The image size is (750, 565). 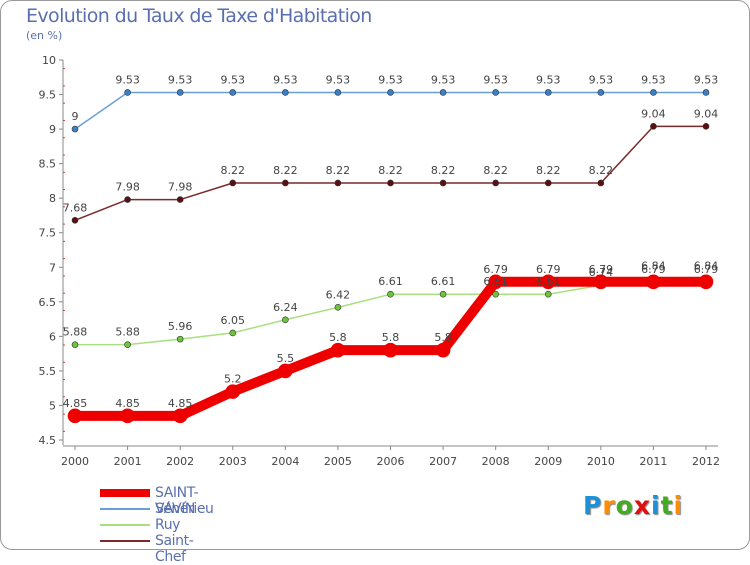 What do you see at coordinates (184, 509) in the screenshot?
I see `legend-label-venerieu: Vénérieu` at bounding box center [184, 509].